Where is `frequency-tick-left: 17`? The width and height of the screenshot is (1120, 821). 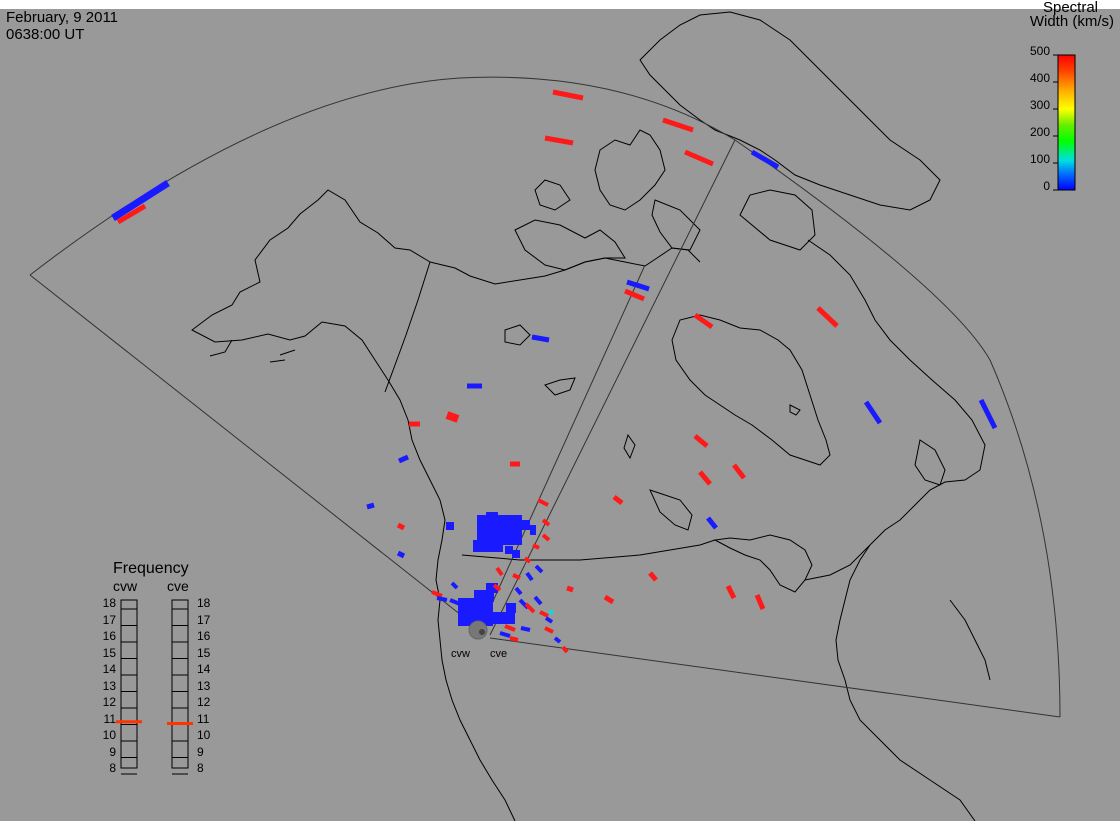 frequency-tick-left: 17 is located at coordinates (109, 619).